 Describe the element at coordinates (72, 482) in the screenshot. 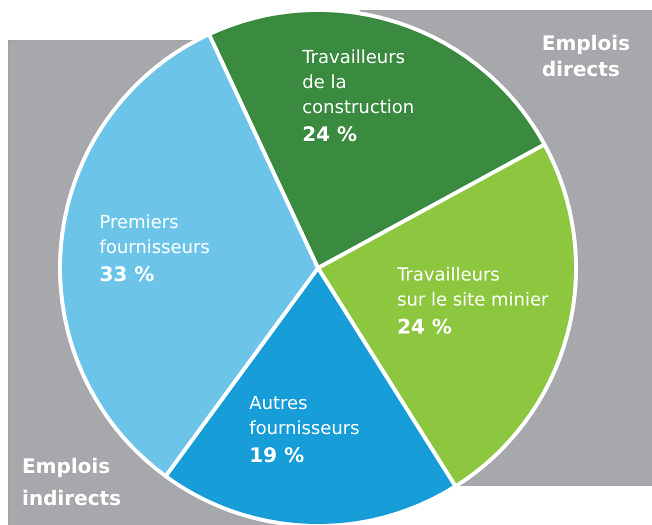

I see `text: Emplois indirects` at that location.